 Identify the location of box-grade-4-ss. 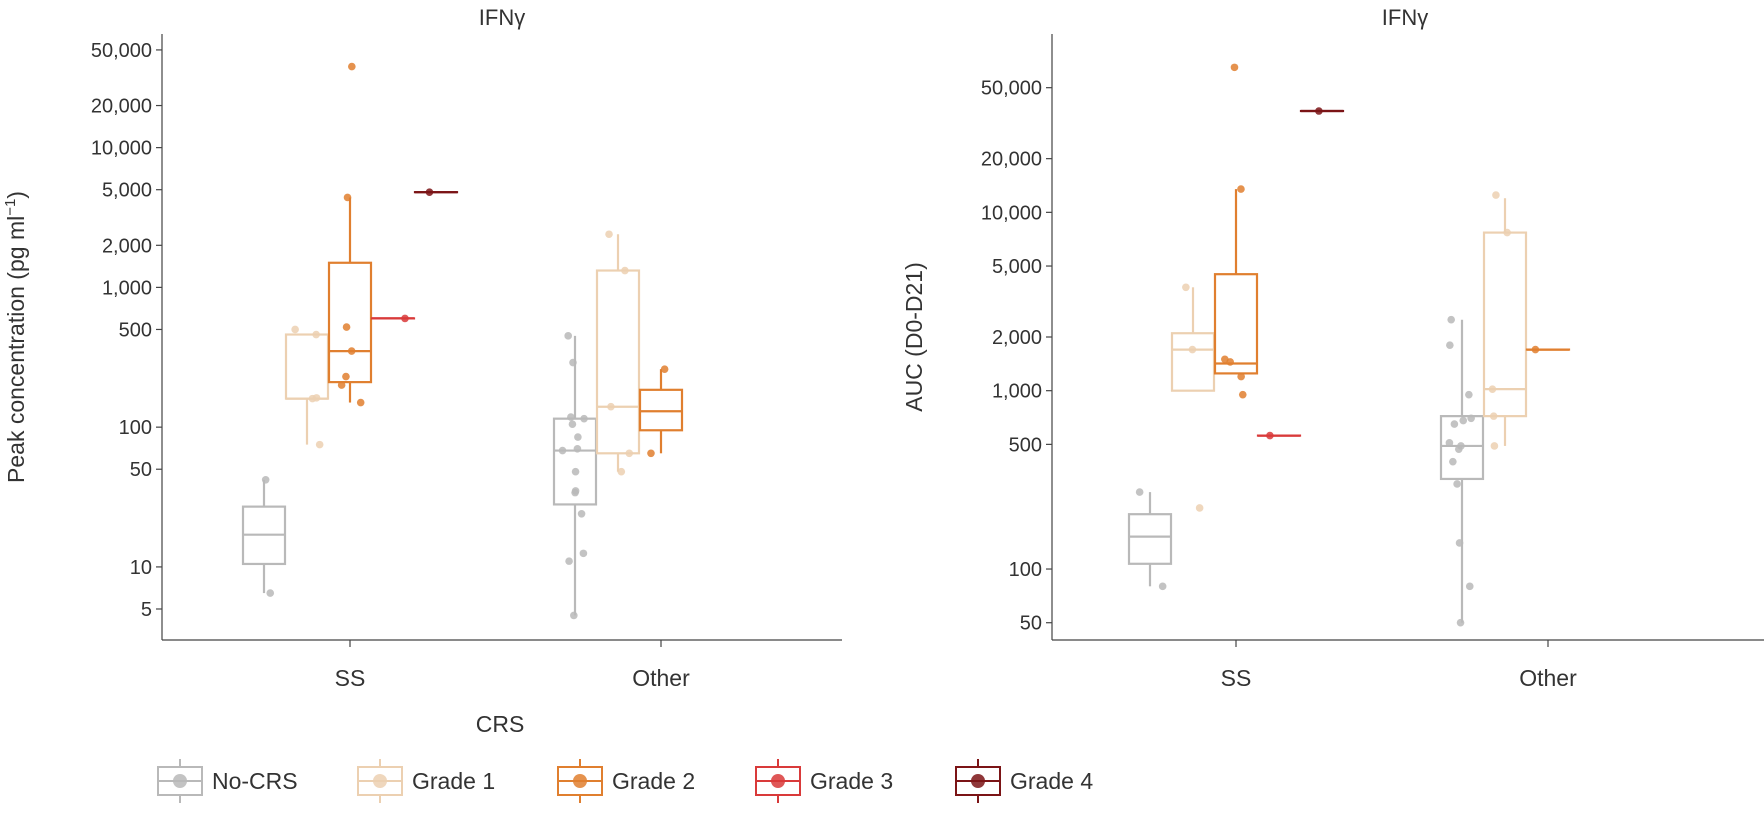
(1322, 111).